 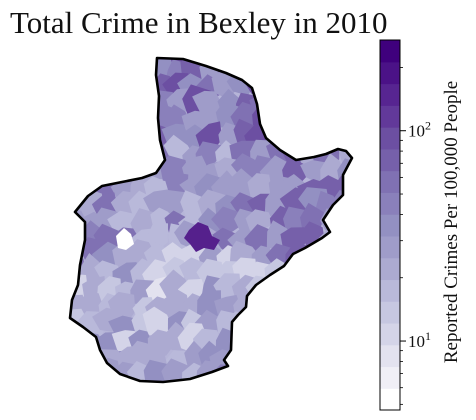 I want to click on map-title: Total Crime in Bexley in 2010, so click(x=199, y=22).